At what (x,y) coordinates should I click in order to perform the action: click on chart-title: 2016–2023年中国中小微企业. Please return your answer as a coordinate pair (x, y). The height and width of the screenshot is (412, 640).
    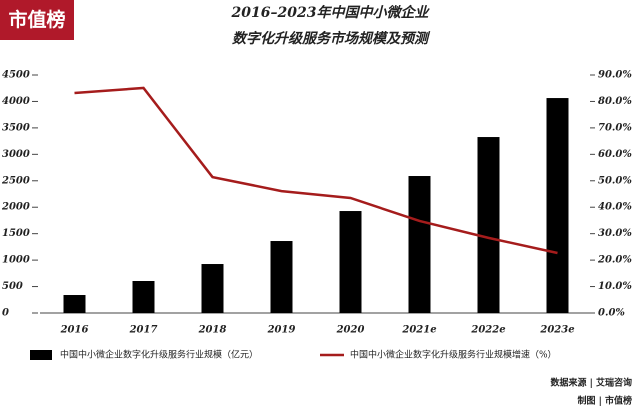
    Looking at the image, I should click on (331, 12).